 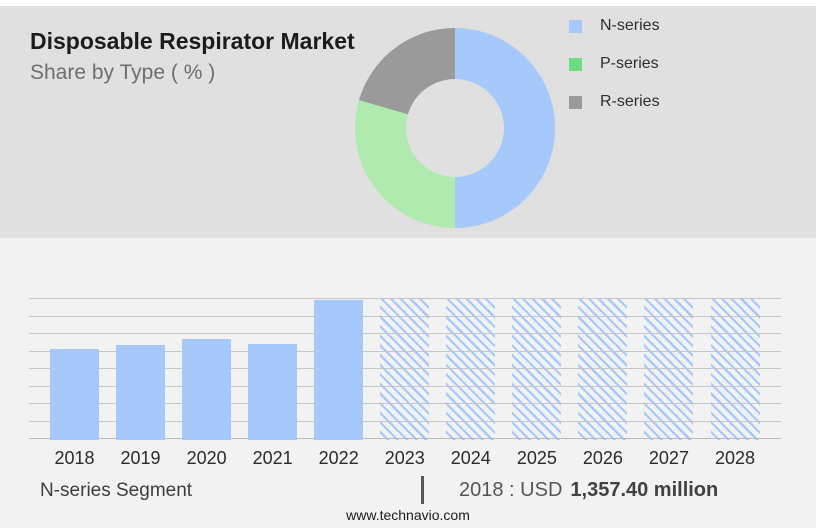 I want to click on donut-hole, so click(x=455, y=128).